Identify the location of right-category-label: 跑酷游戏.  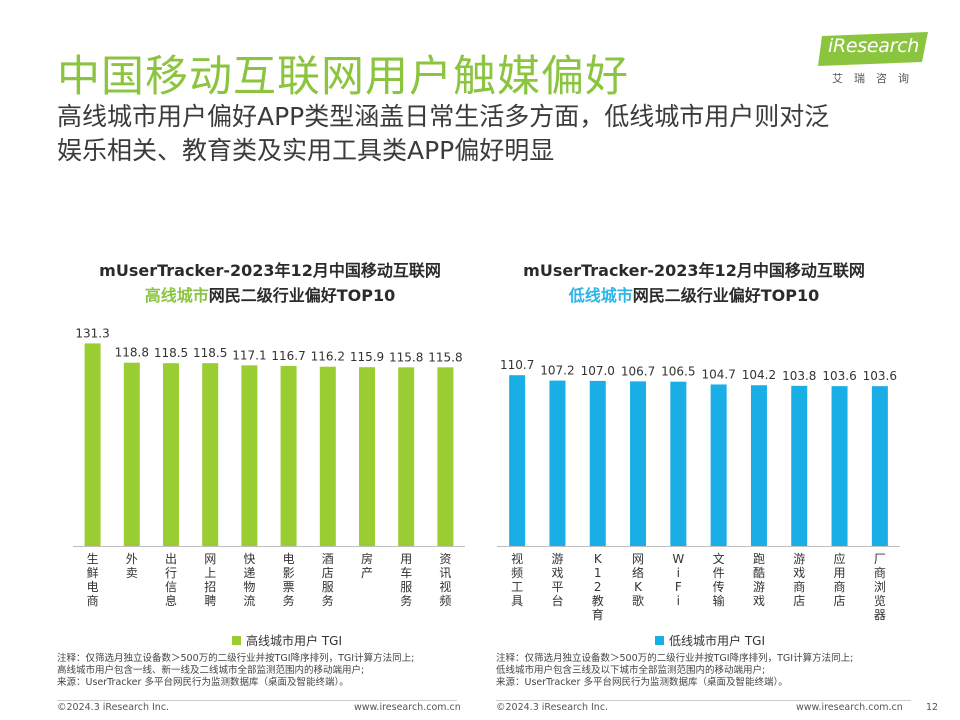
(759, 580).